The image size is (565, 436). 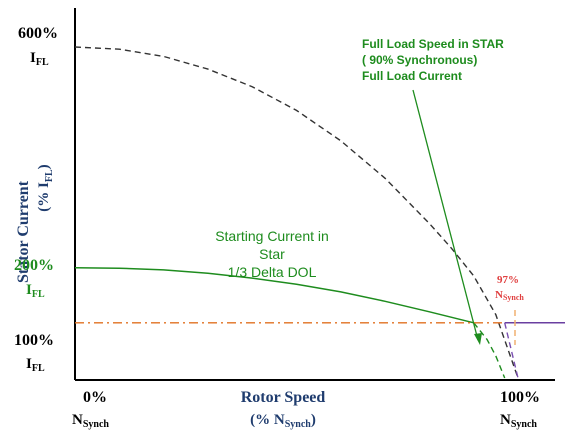 What do you see at coordinates (38, 46) in the screenshot?
I see `y-tick-600: 600% IFL` at bounding box center [38, 46].